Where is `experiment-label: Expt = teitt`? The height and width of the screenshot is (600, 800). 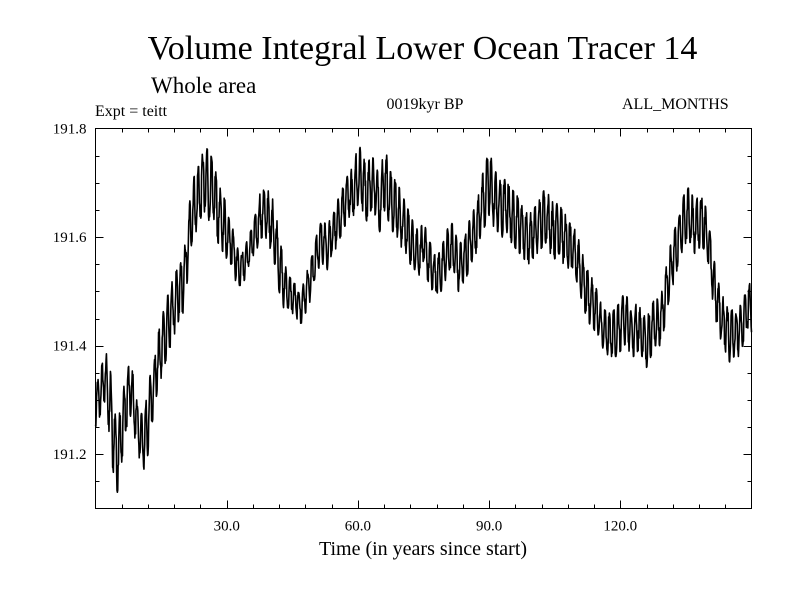
experiment-label: Expt = teitt is located at coordinates (131, 111).